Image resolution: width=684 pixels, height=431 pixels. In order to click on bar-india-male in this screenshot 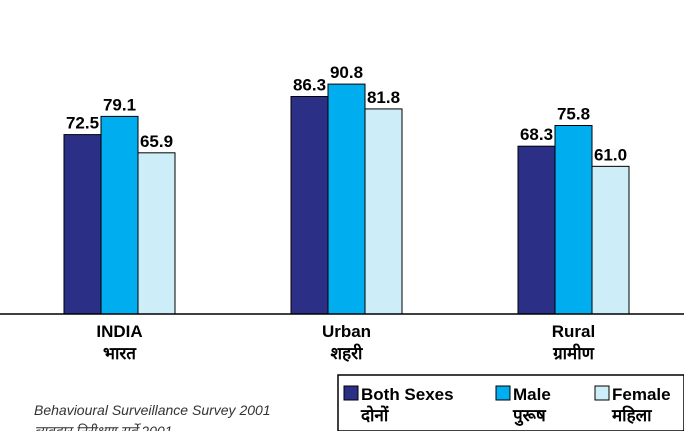, I will do `click(119, 215)`.